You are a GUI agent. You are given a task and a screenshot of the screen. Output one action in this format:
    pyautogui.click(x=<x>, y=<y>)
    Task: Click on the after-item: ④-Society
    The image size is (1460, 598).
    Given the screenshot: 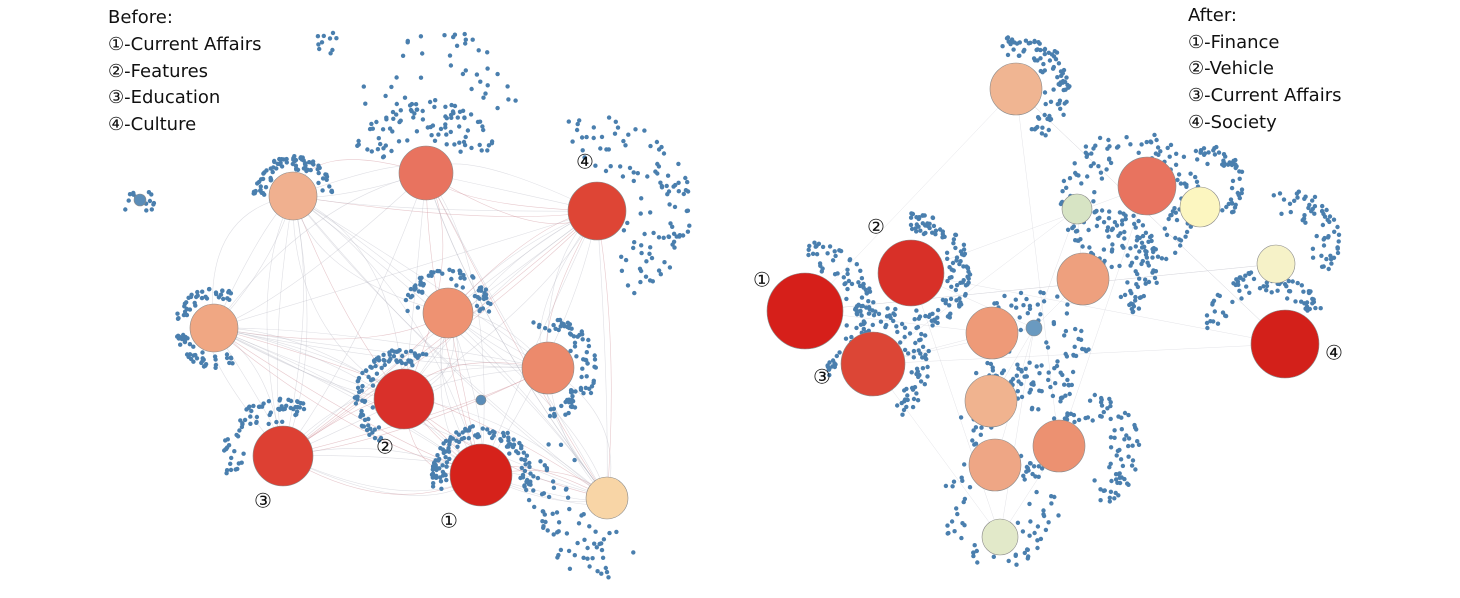 What is the action you would take?
    pyautogui.click(x=1232, y=122)
    